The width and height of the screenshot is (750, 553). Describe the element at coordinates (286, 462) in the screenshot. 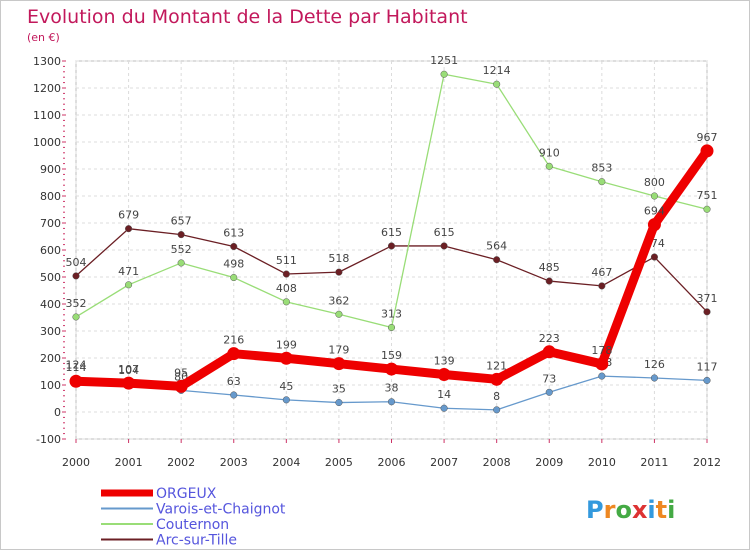

I see `x-tick-label: 2004` at that location.